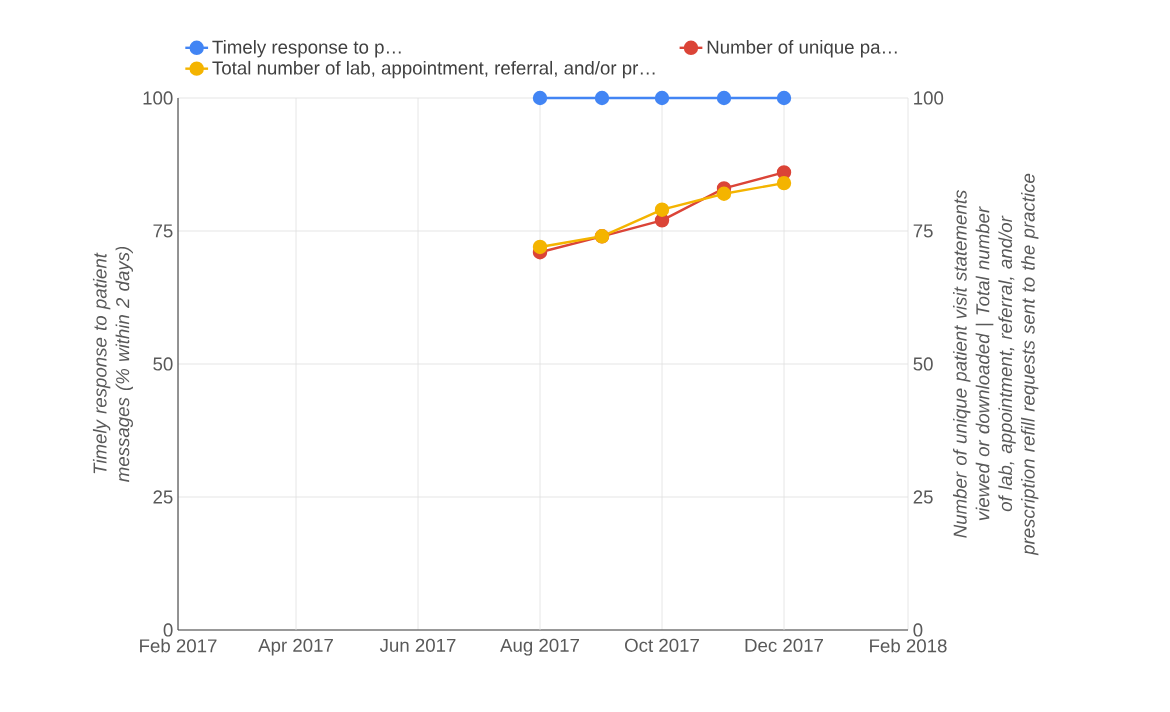 This screenshot has height=712, width=1170. Describe the element at coordinates (163, 364) in the screenshot. I see `y-tick-label: 50` at that location.